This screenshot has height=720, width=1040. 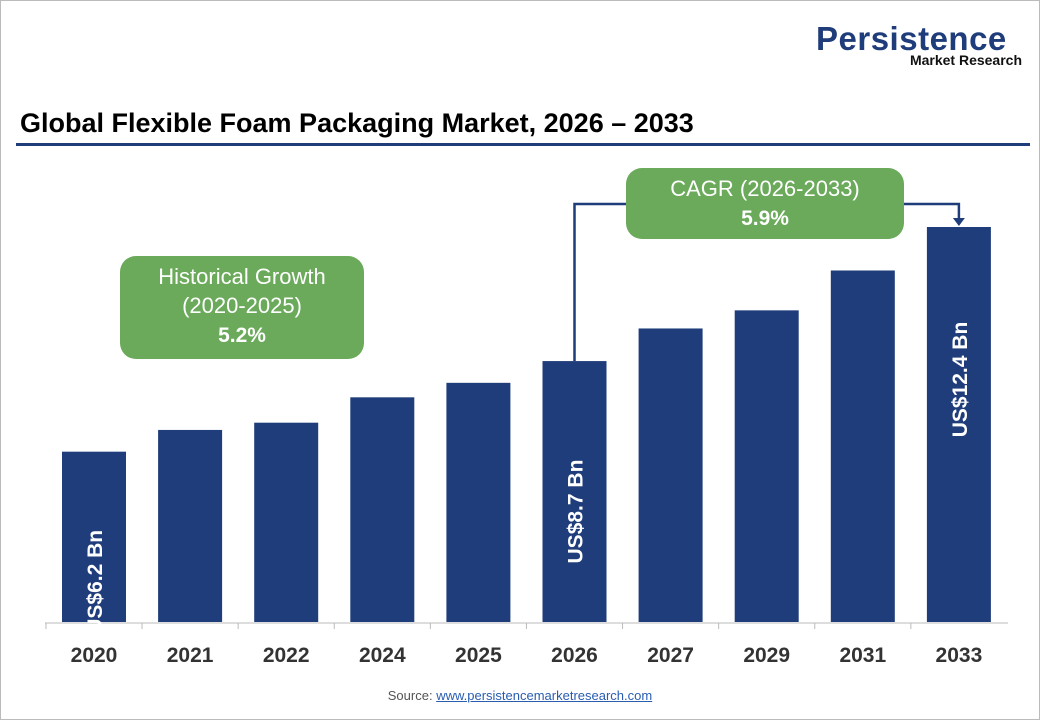 I want to click on tick-label-2022: 2022, so click(x=286, y=655).